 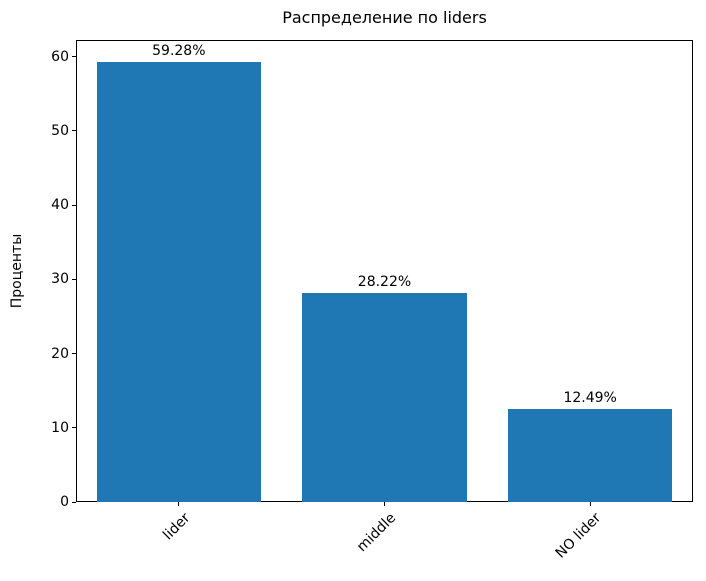 I want to click on x-tick-label-middle: middle, so click(x=376, y=533).